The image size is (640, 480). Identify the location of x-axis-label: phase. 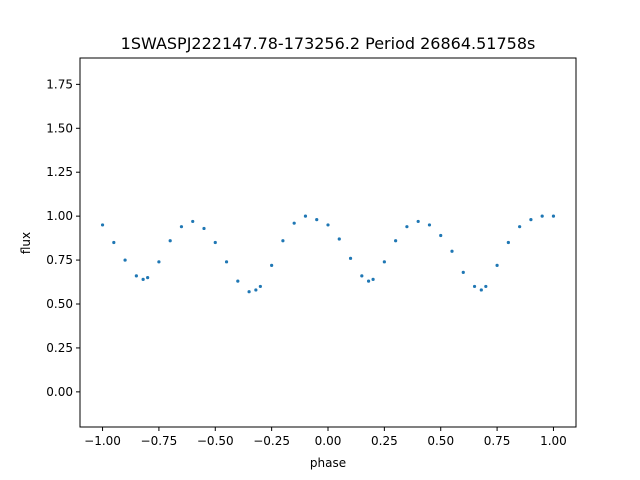
(328, 463).